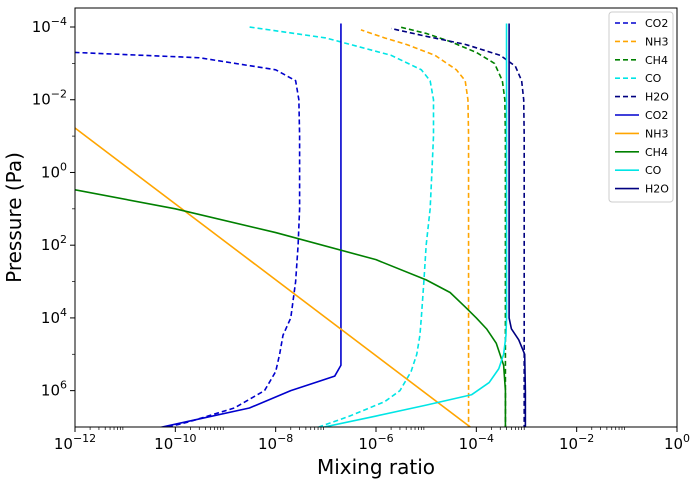  What do you see at coordinates (641, 107) in the screenshot?
I see `legend: CO2 NH3 CH4 CO H2O CO2 NH3 CH4 CO H2O` at bounding box center [641, 107].